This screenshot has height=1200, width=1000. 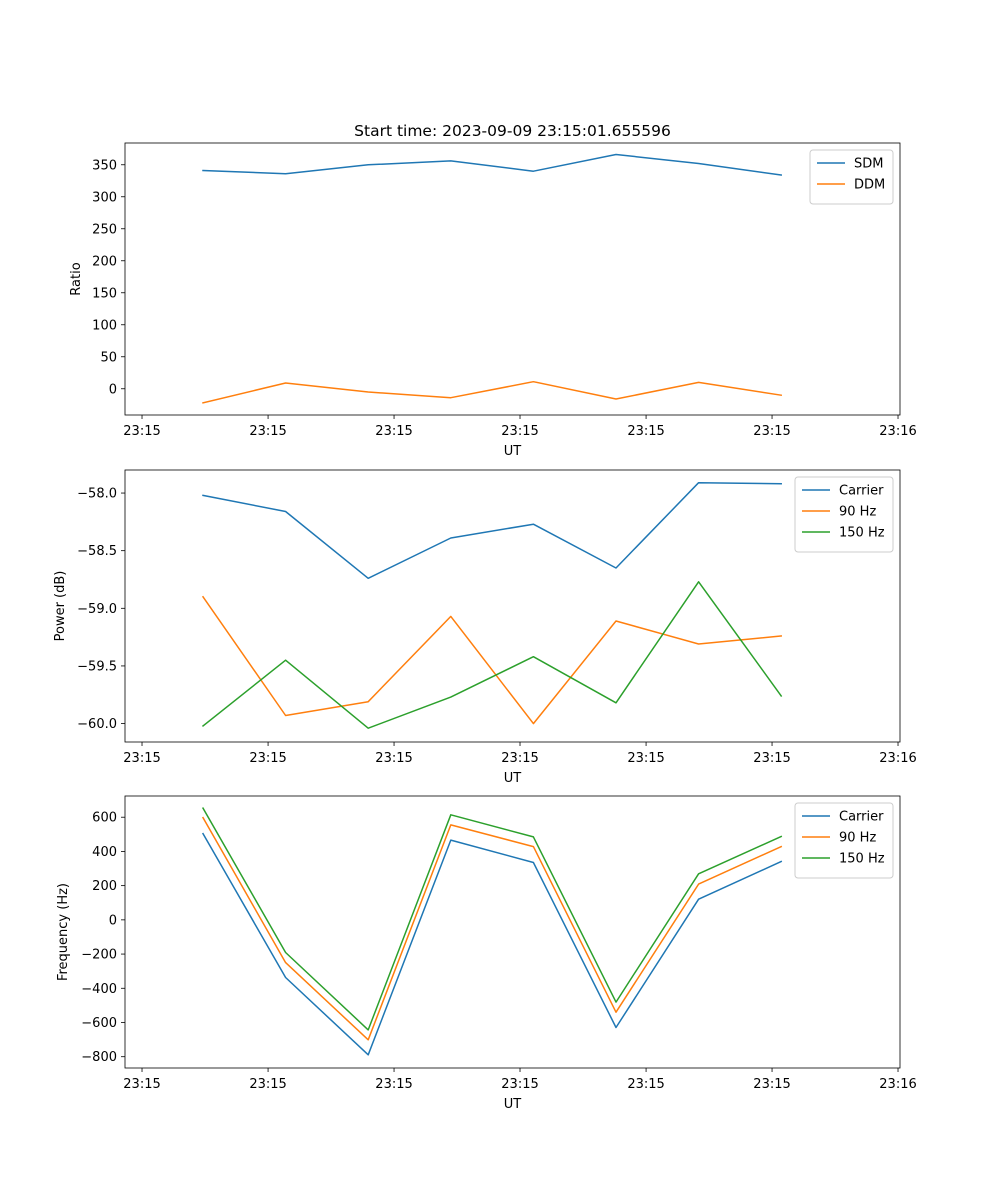 I want to click on y-tick-label: 300, so click(x=104, y=197).